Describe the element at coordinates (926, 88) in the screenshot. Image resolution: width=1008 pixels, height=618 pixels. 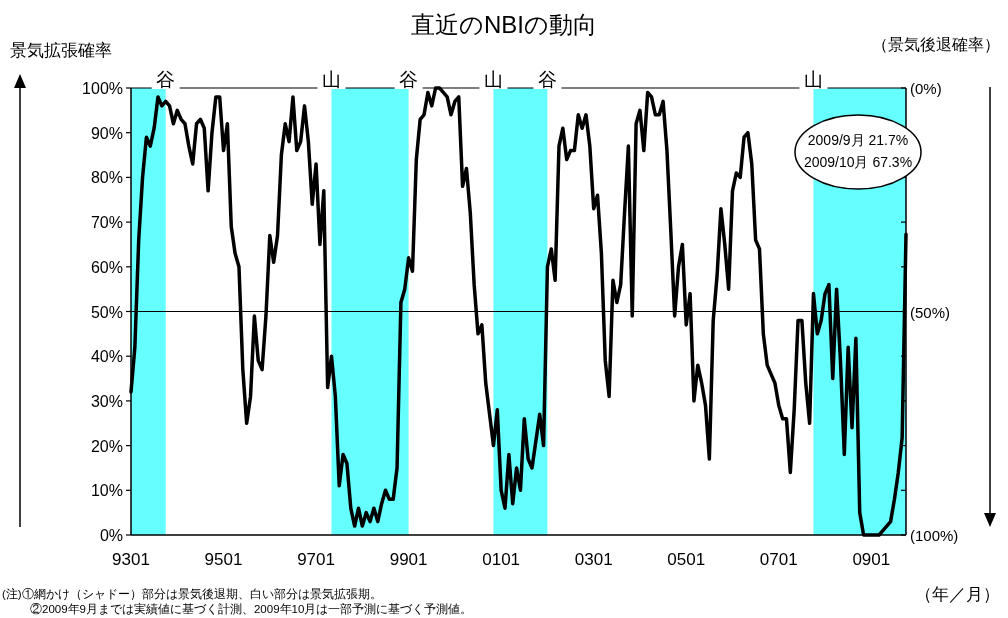
I see `y2-tick-label: (0%)` at that location.